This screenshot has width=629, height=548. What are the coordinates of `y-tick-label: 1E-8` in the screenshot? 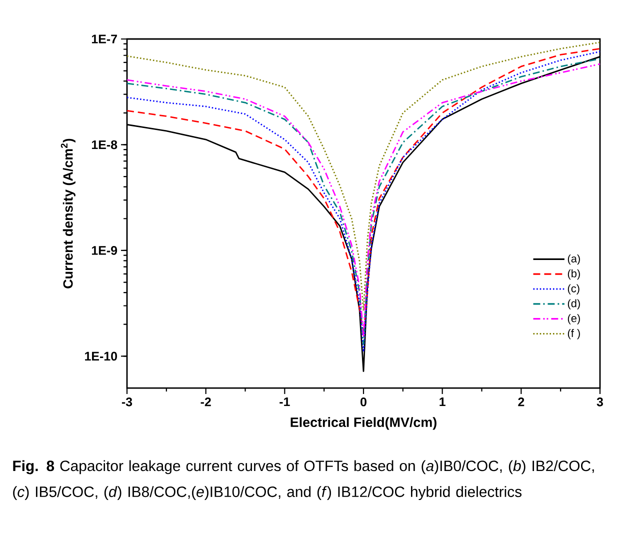 It's located at (105, 145).